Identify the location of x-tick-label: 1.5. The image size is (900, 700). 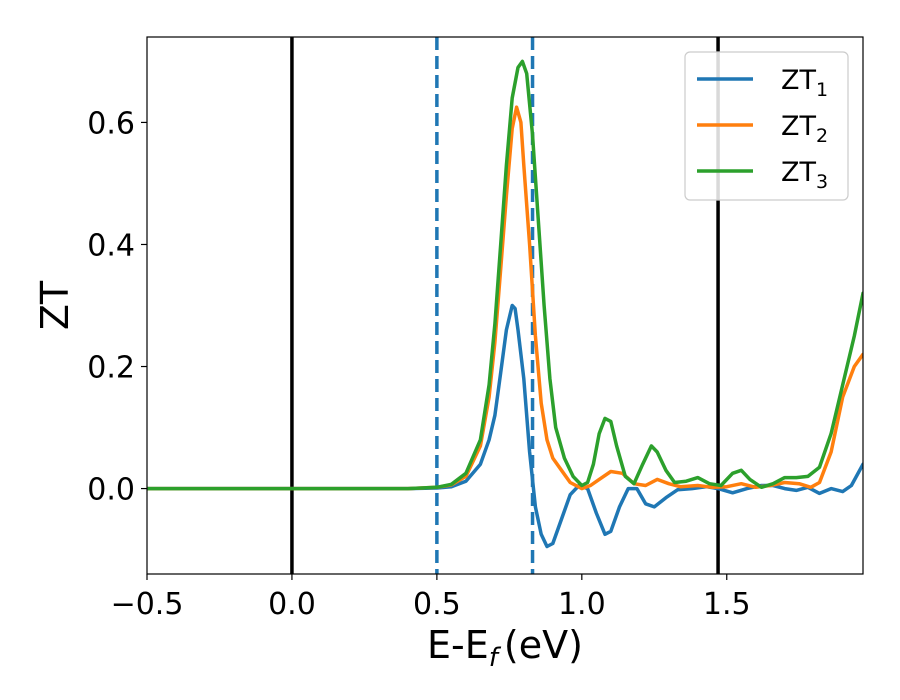
(727, 604).